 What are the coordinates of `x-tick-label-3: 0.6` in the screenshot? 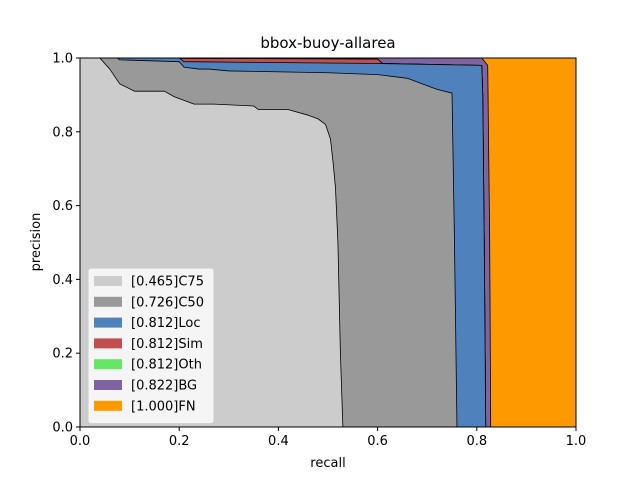 It's located at (377, 441).